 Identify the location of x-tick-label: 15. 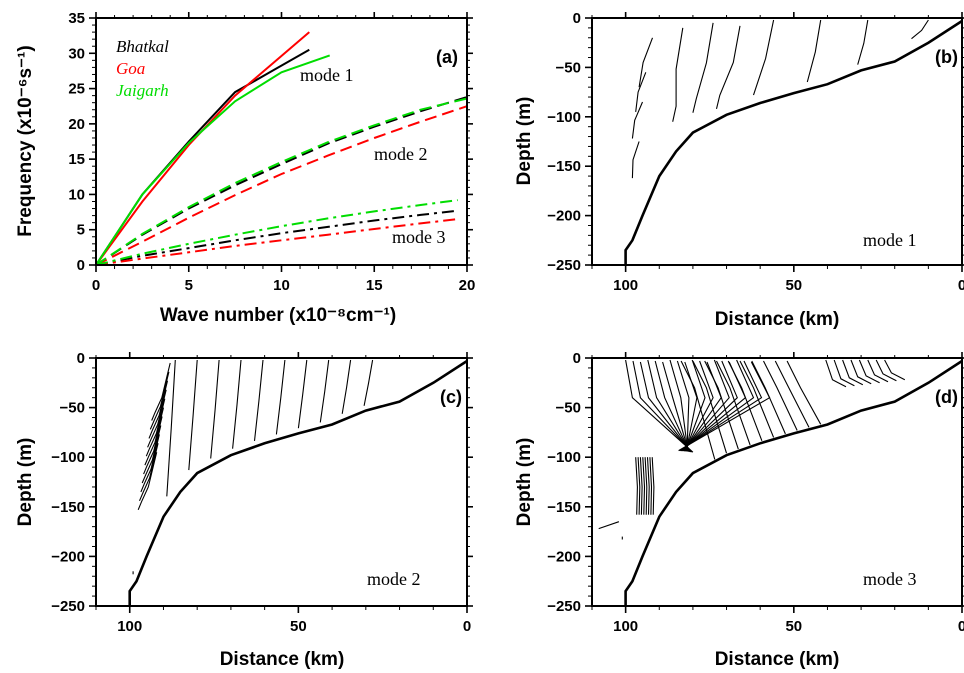
(374, 285).